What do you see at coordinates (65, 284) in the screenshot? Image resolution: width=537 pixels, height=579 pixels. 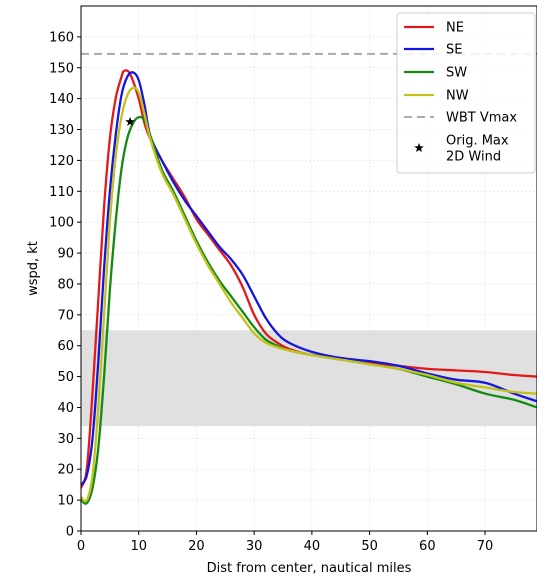 I see `y-tick-label: 80` at bounding box center [65, 284].